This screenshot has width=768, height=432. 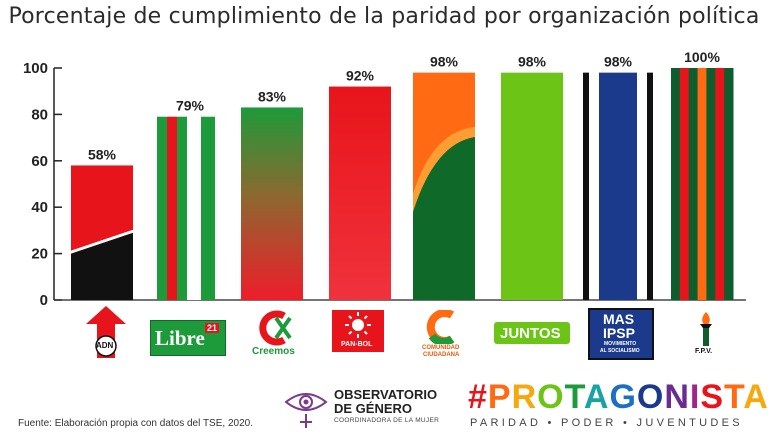 What do you see at coordinates (105, 345) in the screenshot?
I see `adn-label: ADN` at bounding box center [105, 345].